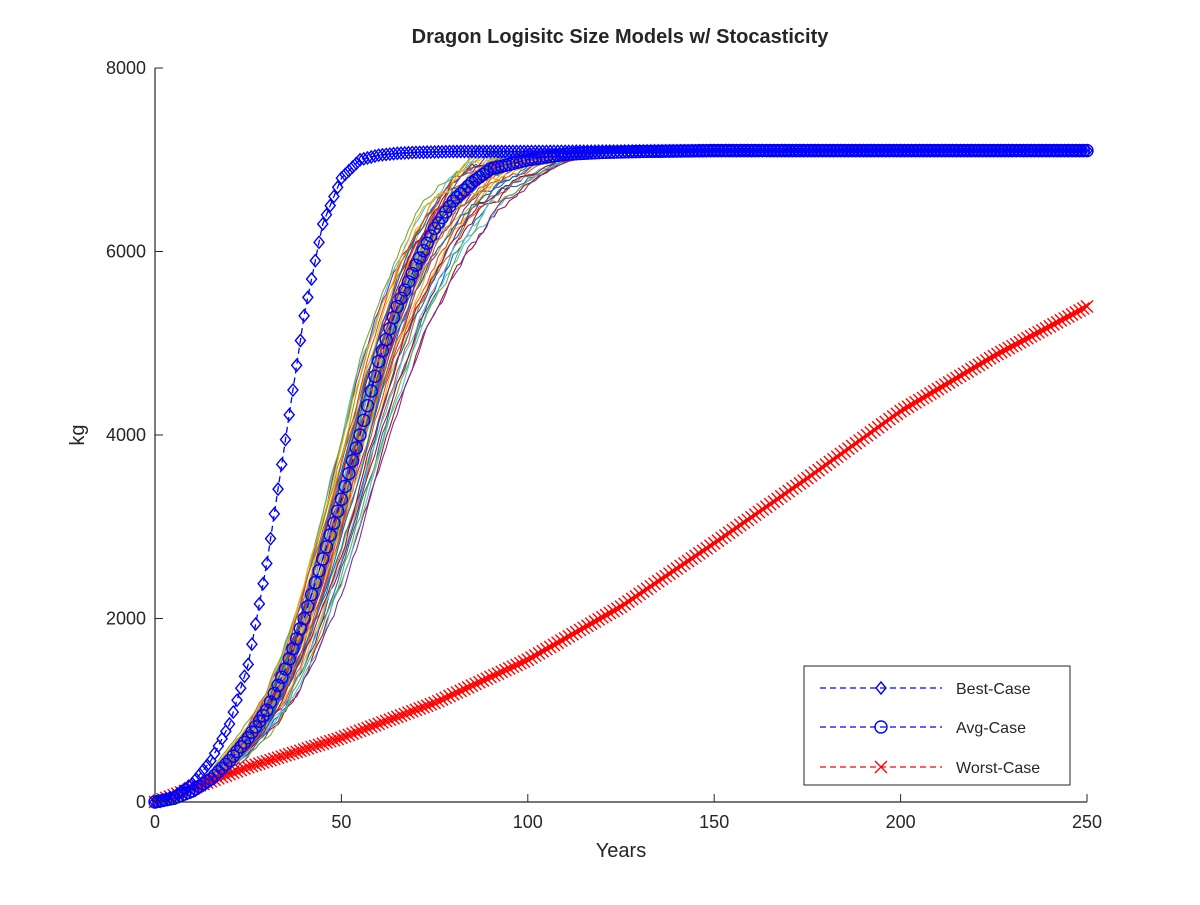  What do you see at coordinates (923, 728) in the screenshot?
I see `legend-entry: Avg-Case` at bounding box center [923, 728].